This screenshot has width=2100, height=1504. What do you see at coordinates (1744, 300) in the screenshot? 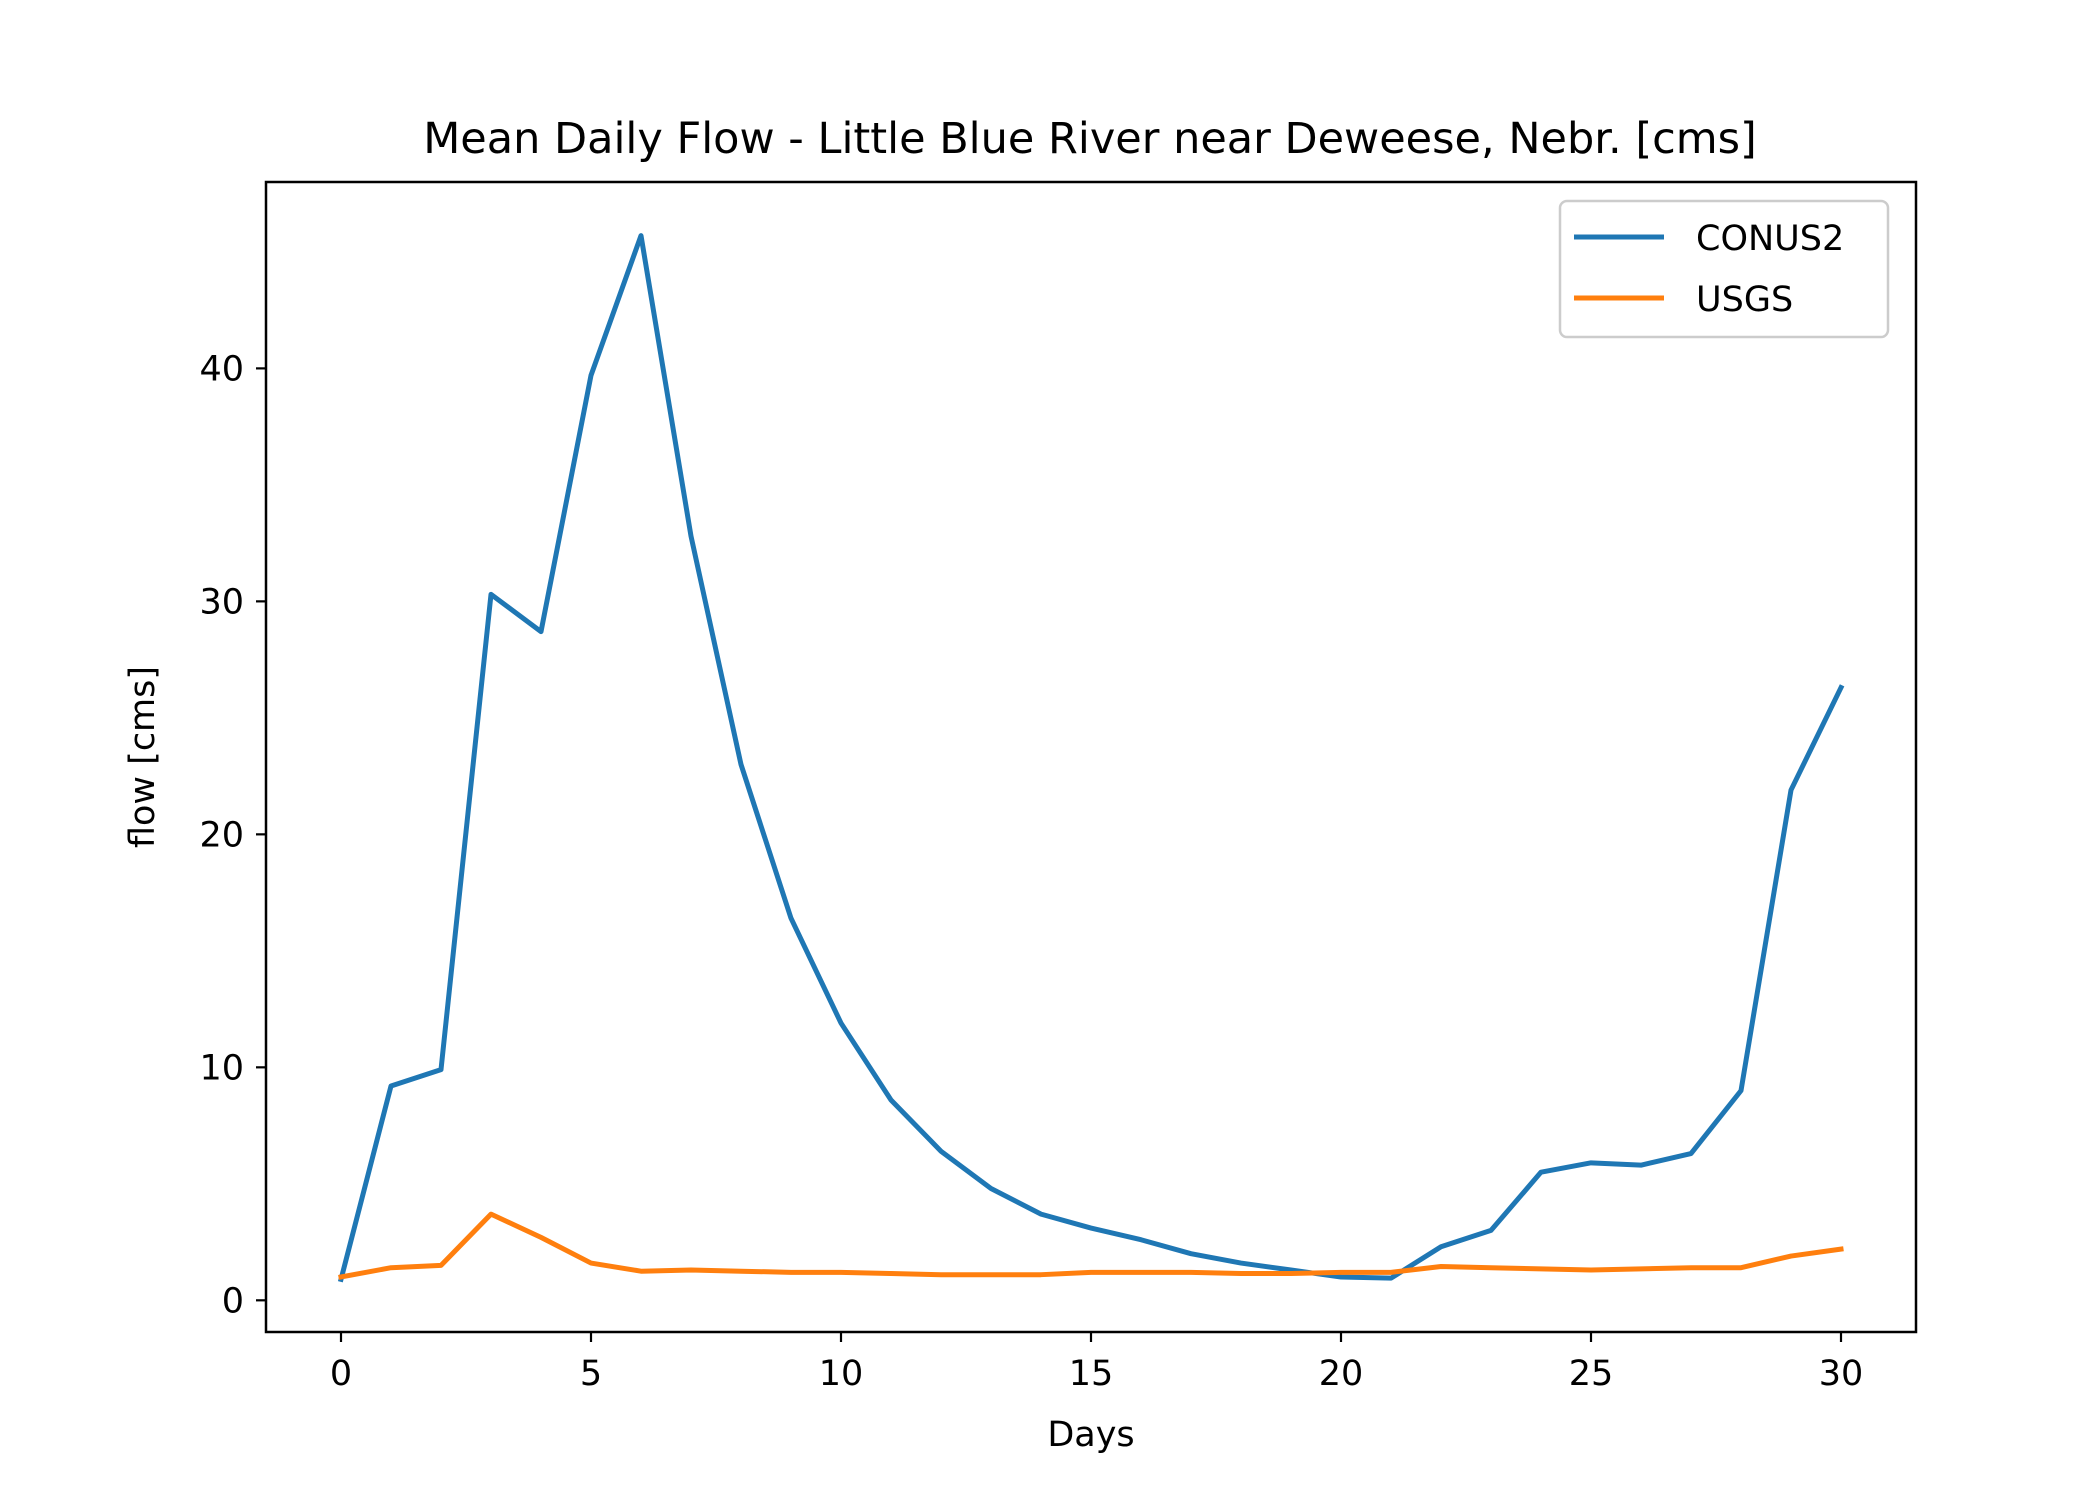
I see `legend-label-usgs: USGS` at bounding box center [1744, 300].